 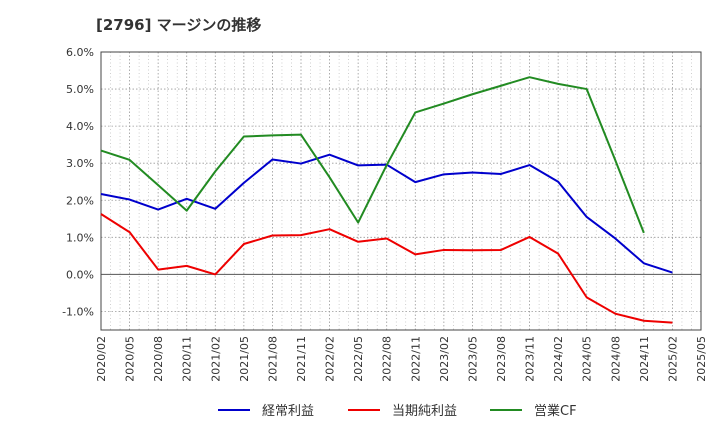 What do you see at coordinates (187, 359) in the screenshot?
I see `x-tick-label: 2020/11` at bounding box center [187, 359].